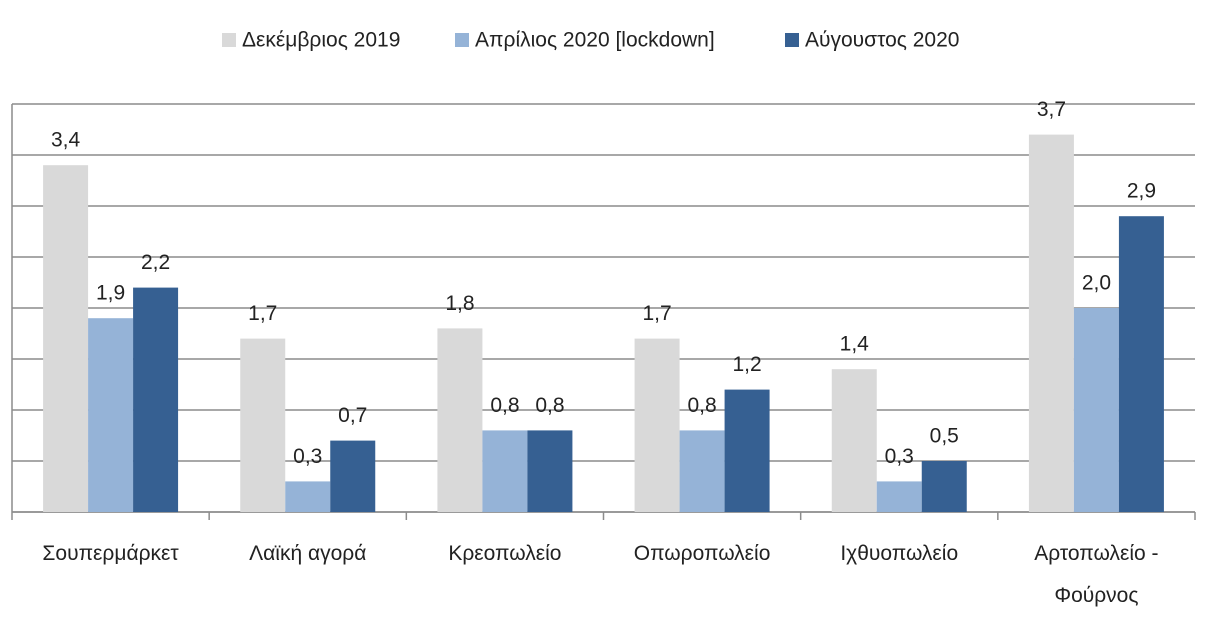  What do you see at coordinates (1096, 283) in the screenshot?
I see `data-label: 2,0` at bounding box center [1096, 283].